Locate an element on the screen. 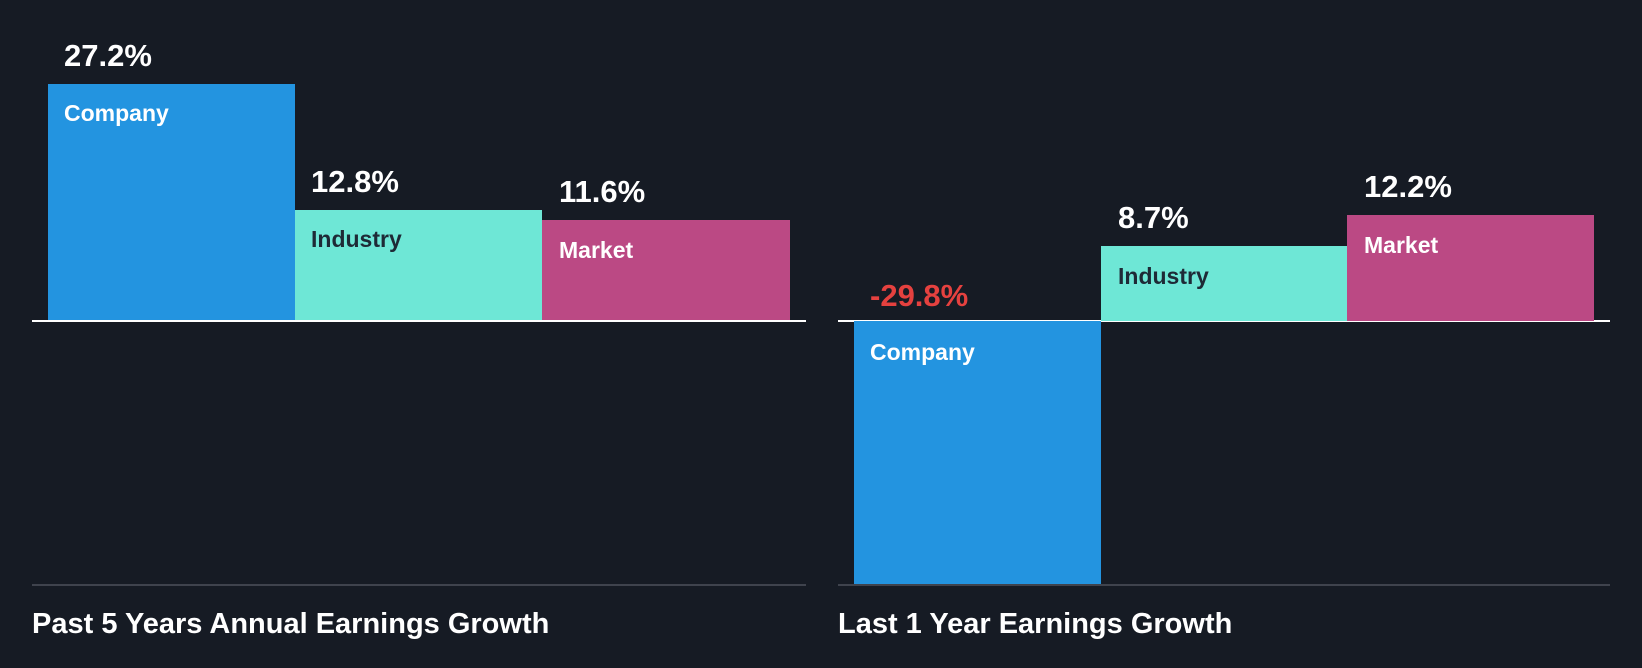 This screenshot has width=1642, height=668. left-market-bar is located at coordinates (666, 270).